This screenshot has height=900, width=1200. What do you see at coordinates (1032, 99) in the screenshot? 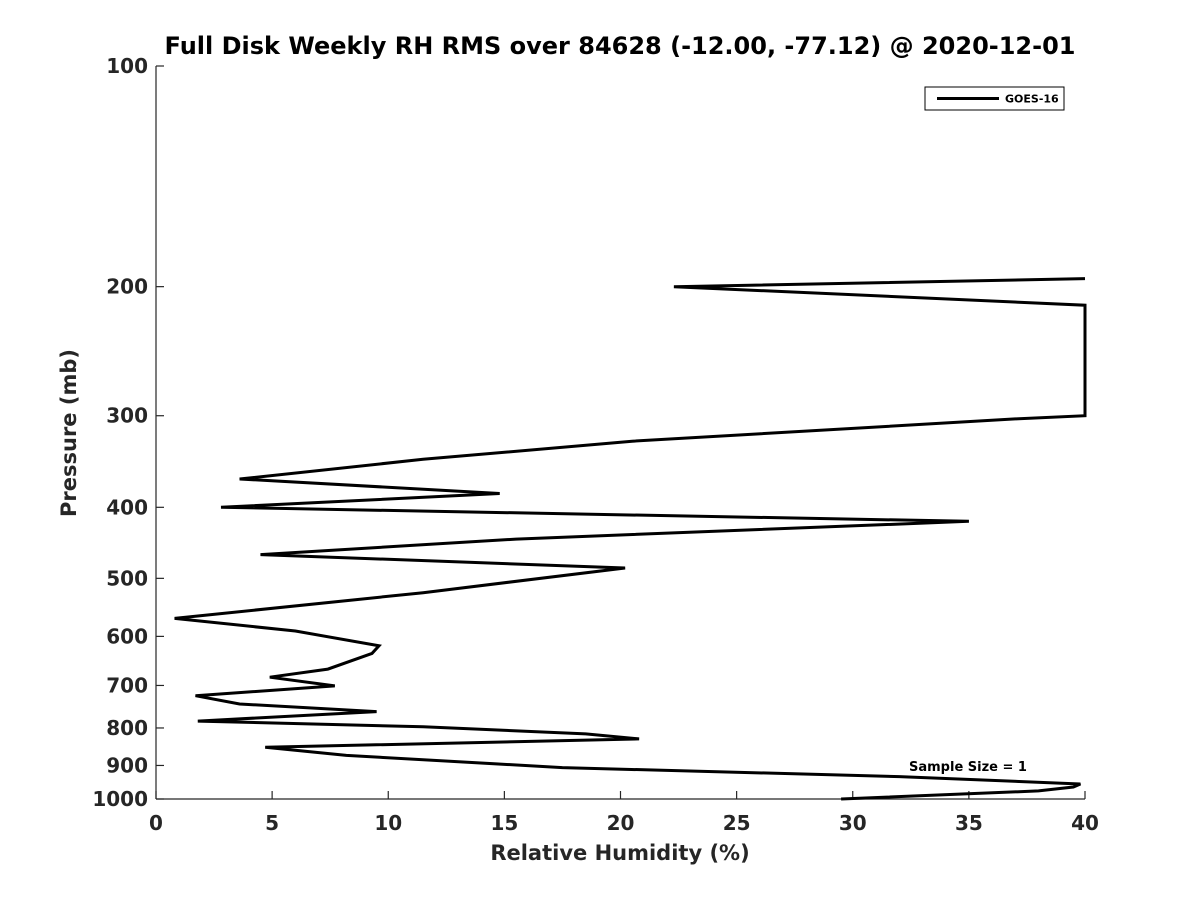
I see `legend-label: GOES-16` at bounding box center [1032, 99].